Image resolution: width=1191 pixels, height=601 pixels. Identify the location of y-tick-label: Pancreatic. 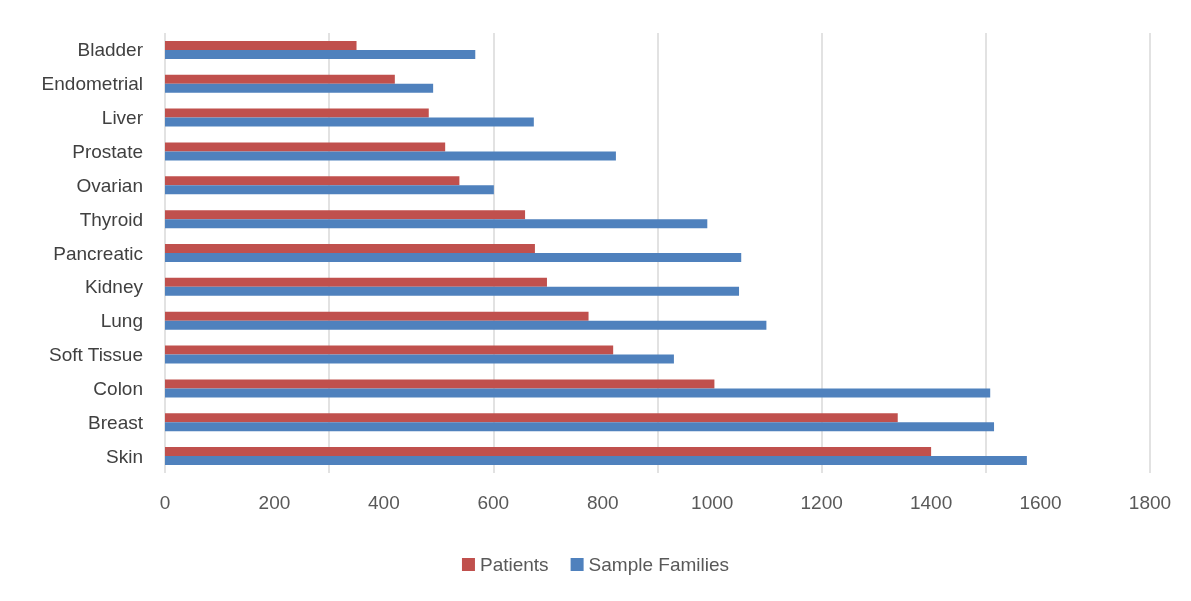
(98, 253).